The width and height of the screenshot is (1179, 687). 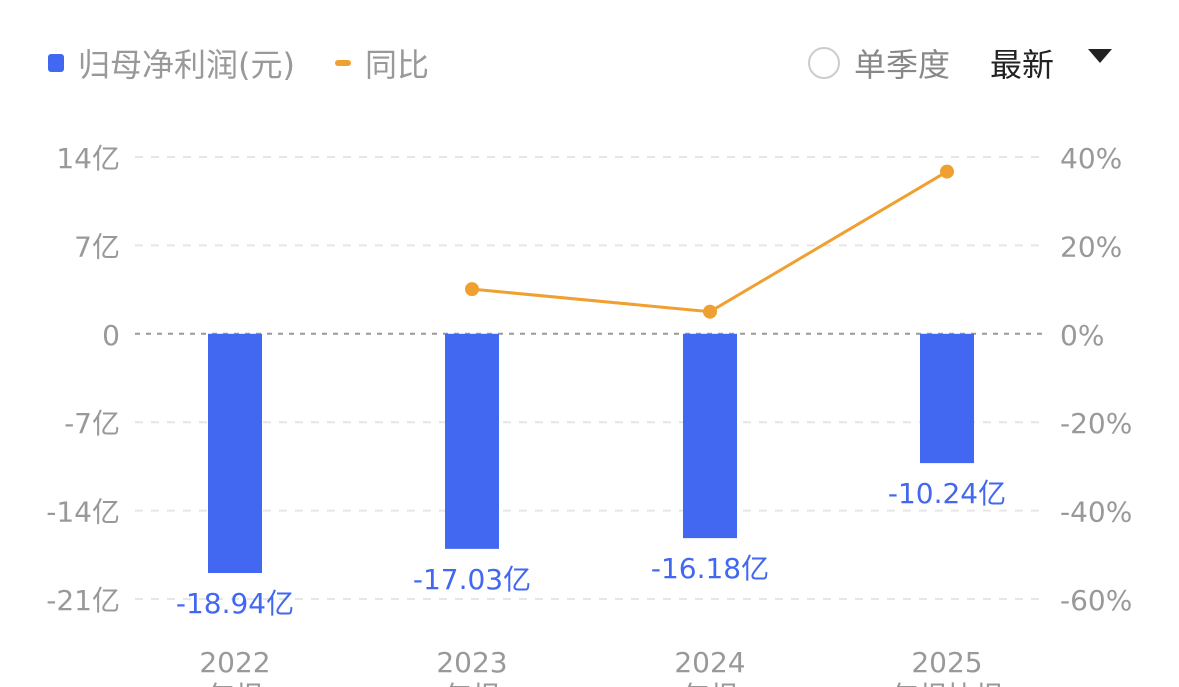 What do you see at coordinates (709, 242) in the screenshot?
I see `yoy-line` at bounding box center [709, 242].